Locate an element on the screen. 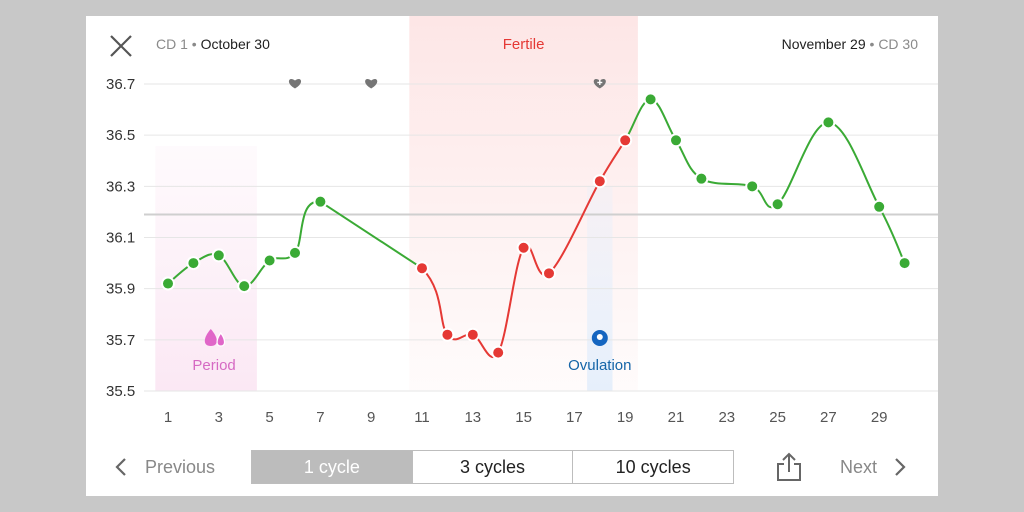 Image resolution: width=1024 pixels, height=512 pixels. share-button is located at coordinates (789, 467).